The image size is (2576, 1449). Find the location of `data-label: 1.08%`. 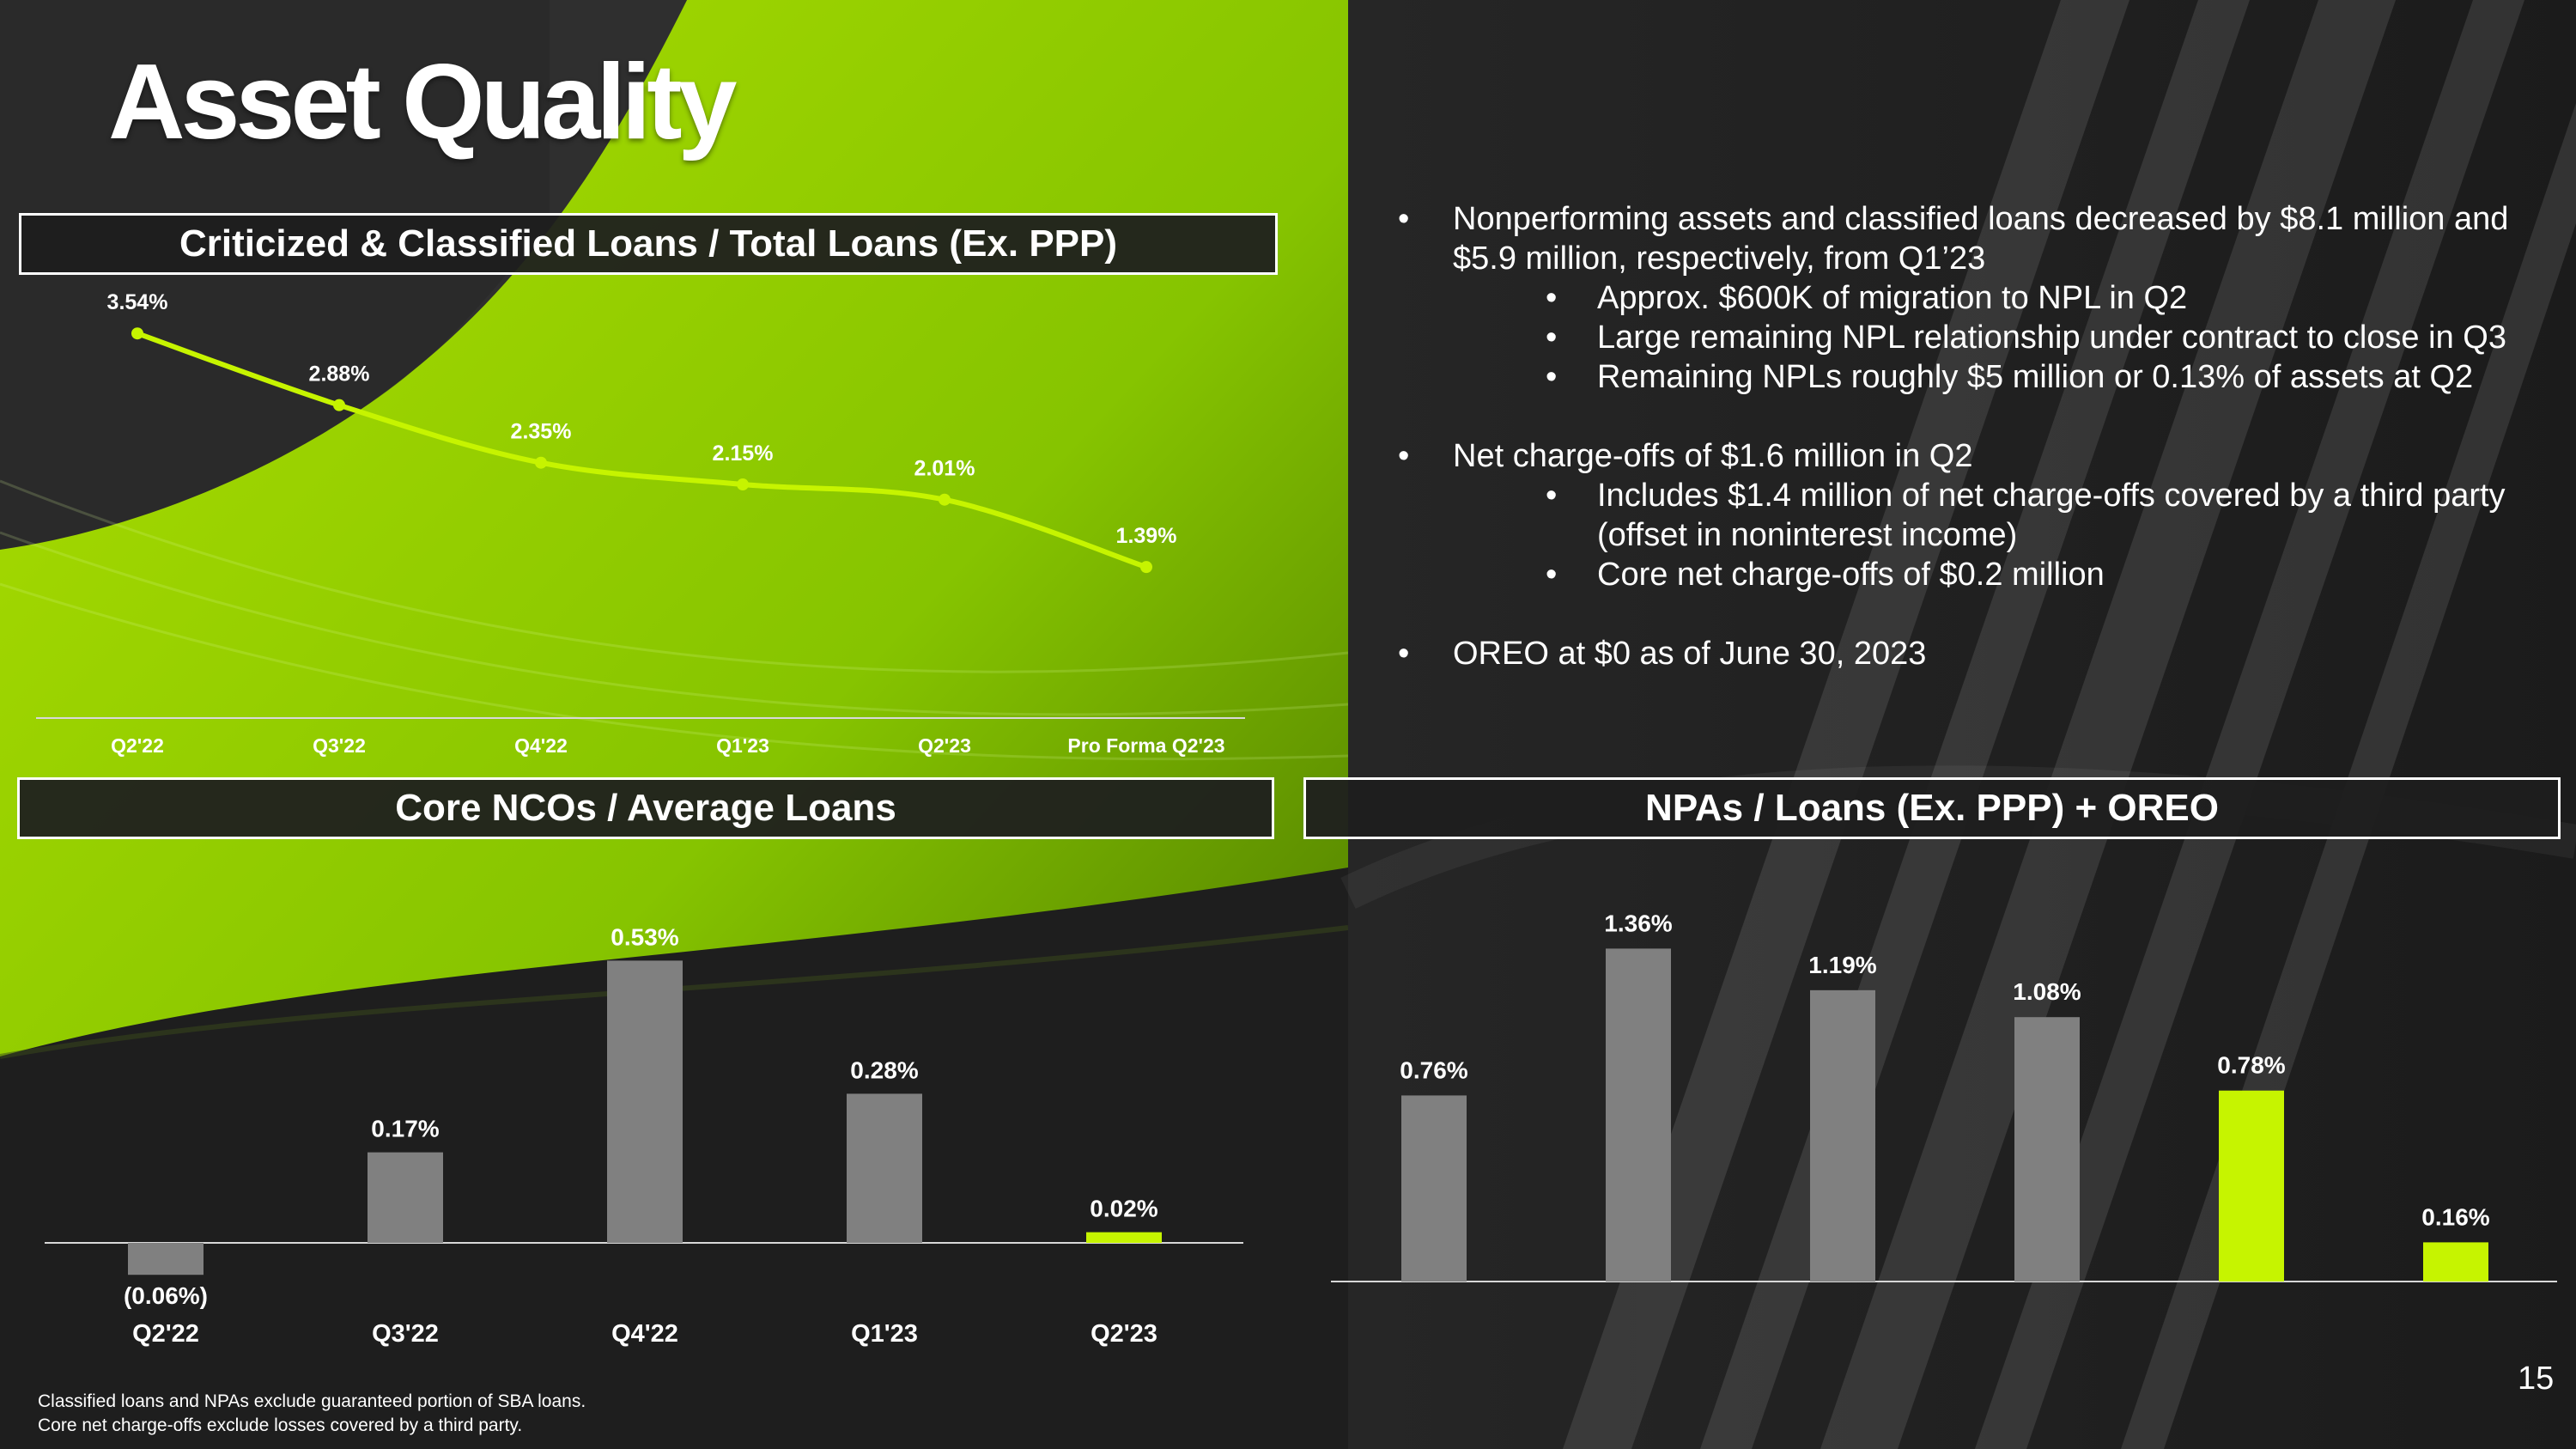

data-label: 1.08% is located at coordinates (2047, 991).